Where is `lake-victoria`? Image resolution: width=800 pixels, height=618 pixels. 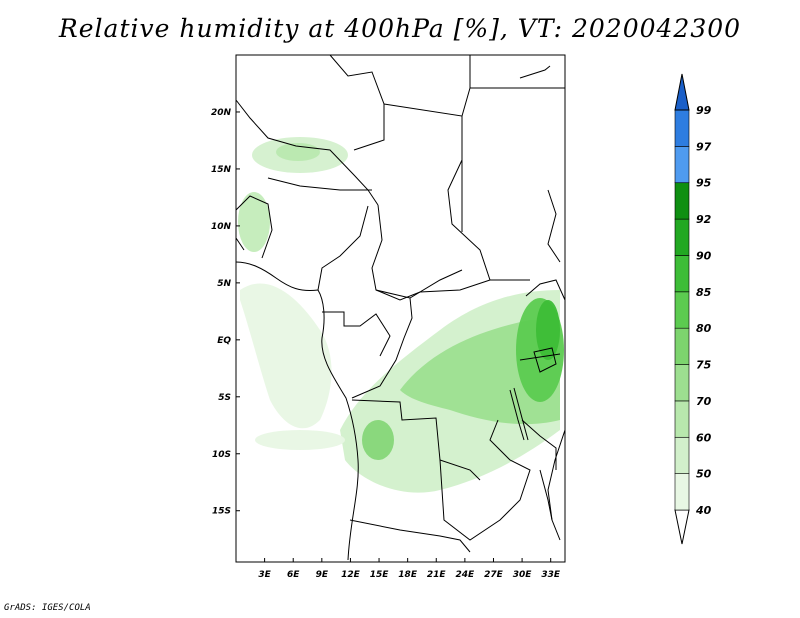
lake-victoria is located at coordinates (545, 360).